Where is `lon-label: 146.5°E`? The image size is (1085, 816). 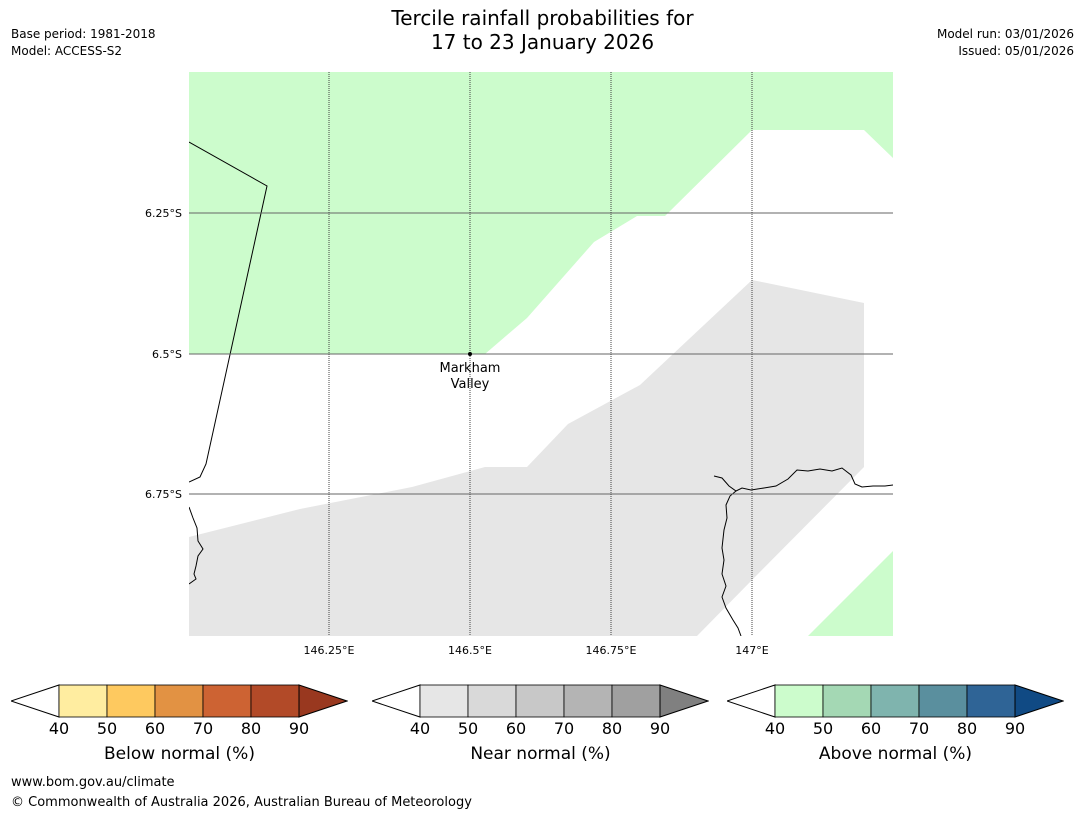 lon-label: 146.5°E is located at coordinates (470, 650).